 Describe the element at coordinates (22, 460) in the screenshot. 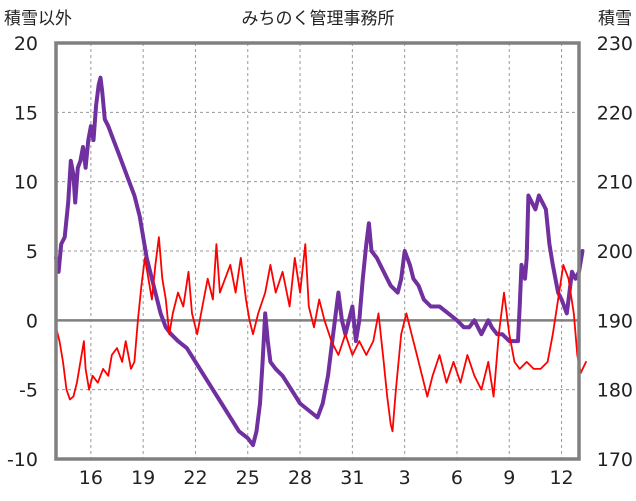

I see `left-tick-label: -10` at that location.